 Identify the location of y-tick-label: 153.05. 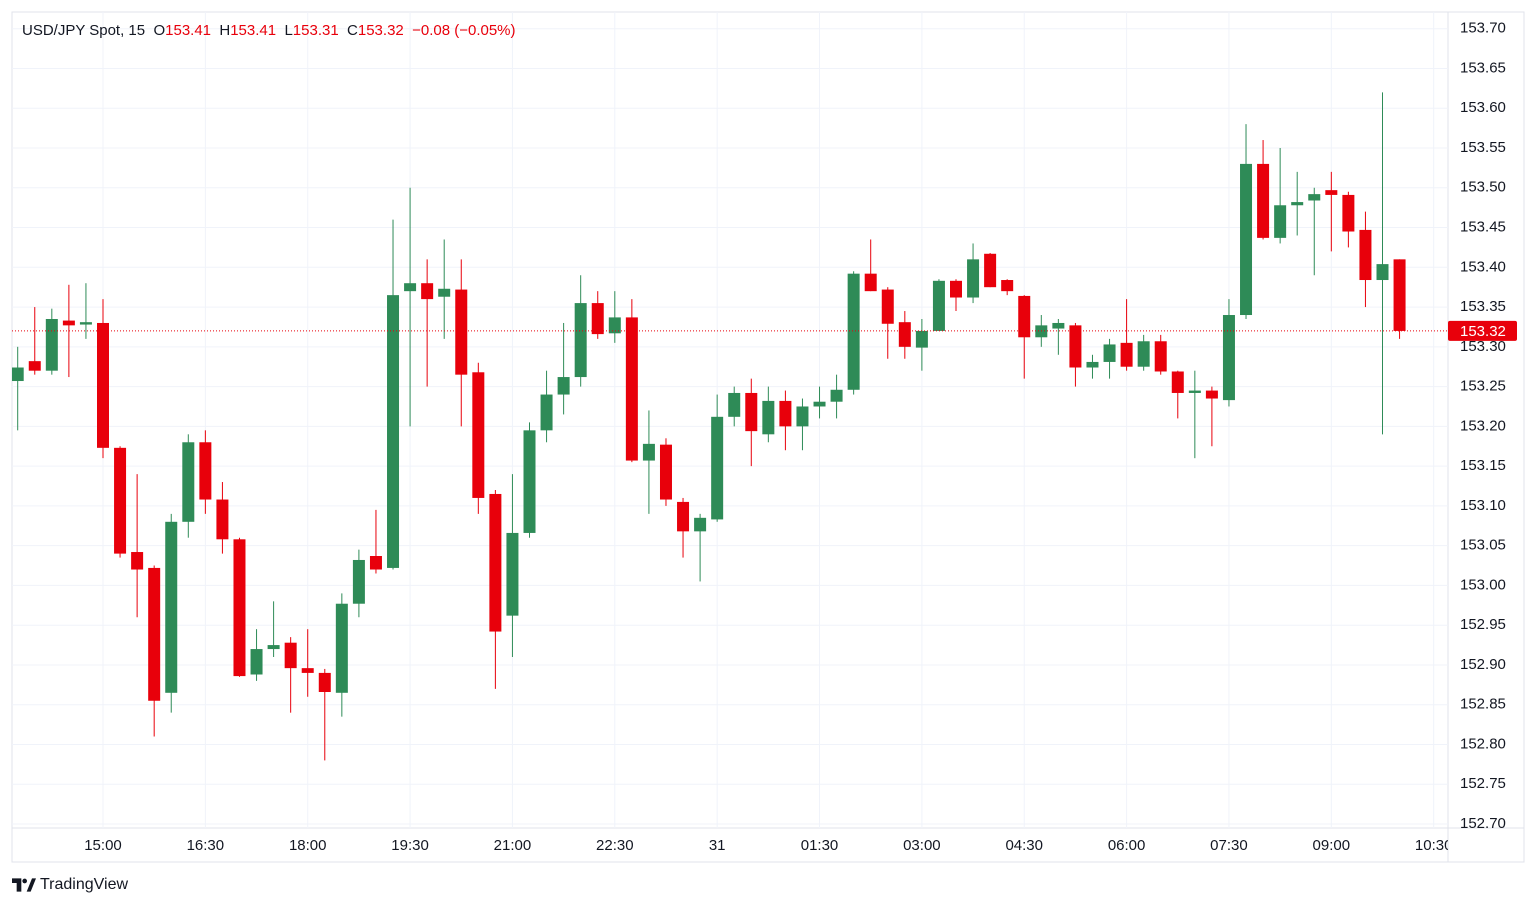
(1483, 545).